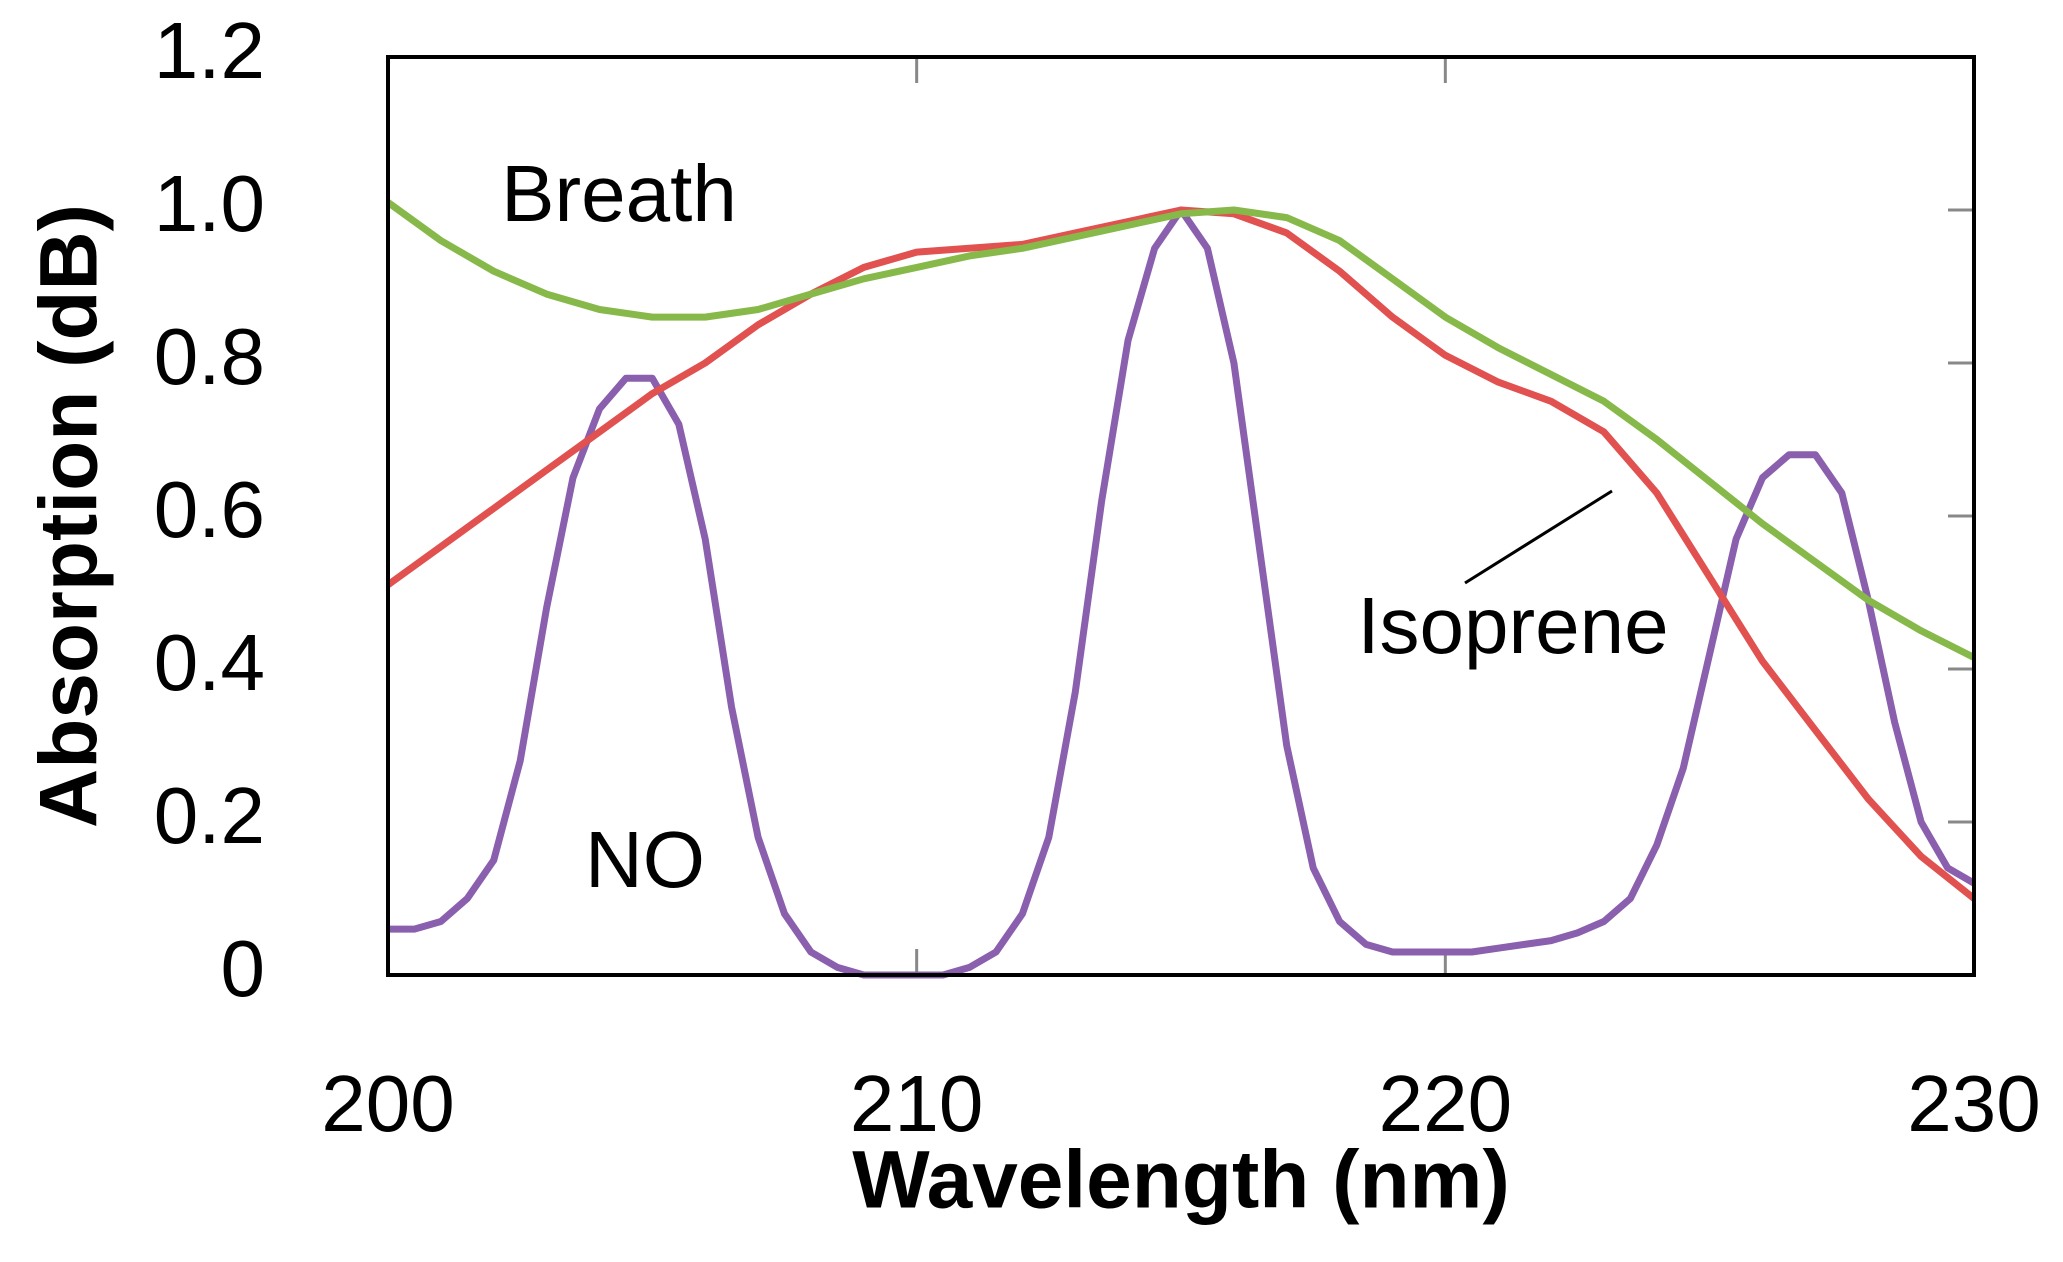  What do you see at coordinates (387, 1103) in the screenshot?
I see `x-tick-label: 200` at bounding box center [387, 1103].